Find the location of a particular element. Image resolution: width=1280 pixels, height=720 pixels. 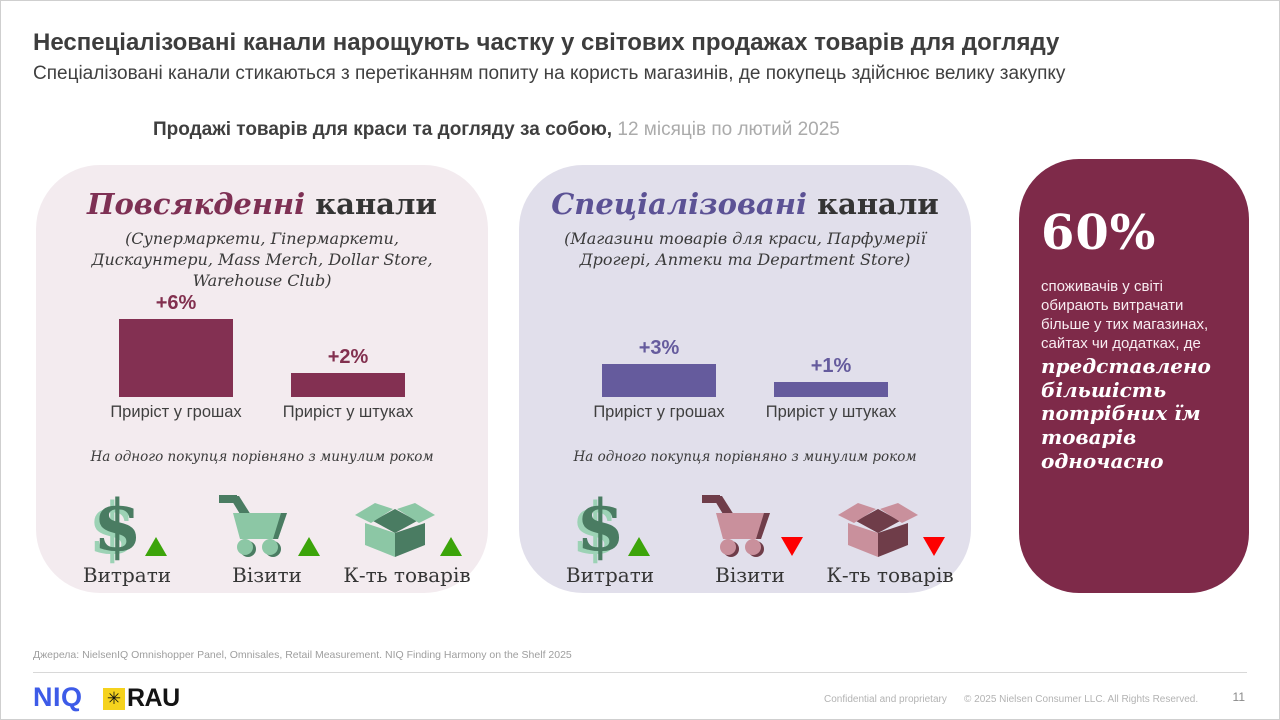

bar-group: +6% is located at coordinates (176, 344).